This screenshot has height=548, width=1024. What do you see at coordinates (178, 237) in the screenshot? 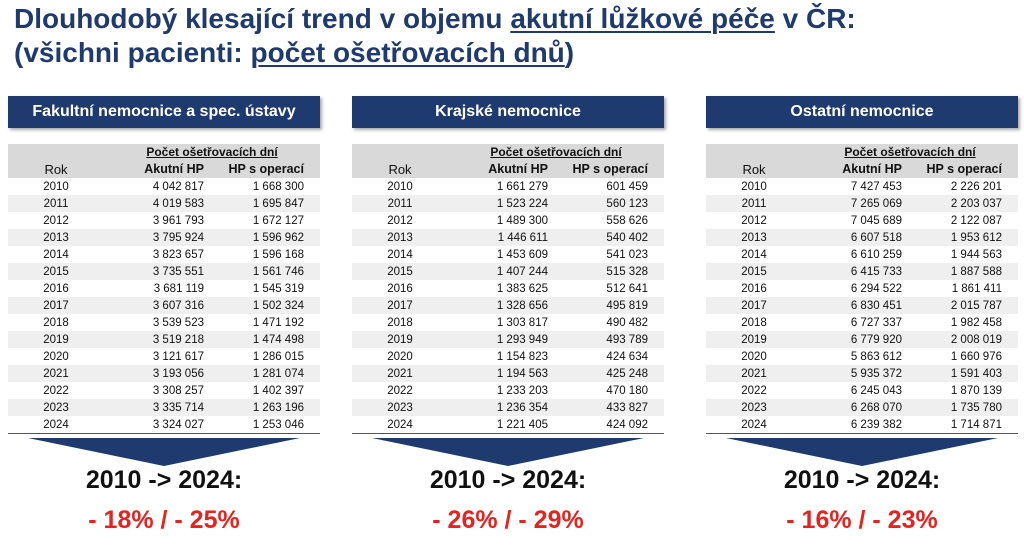
I see `cell-akutni: 3 795 924` at bounding box center [178, 237].